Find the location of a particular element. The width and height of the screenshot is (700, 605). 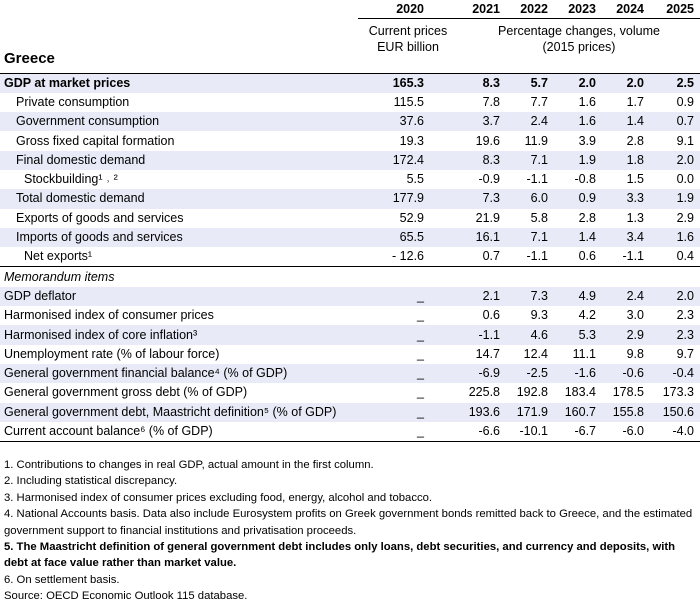

row-label: Harmonised index of consumer prices is located at coordinates (109, 315).